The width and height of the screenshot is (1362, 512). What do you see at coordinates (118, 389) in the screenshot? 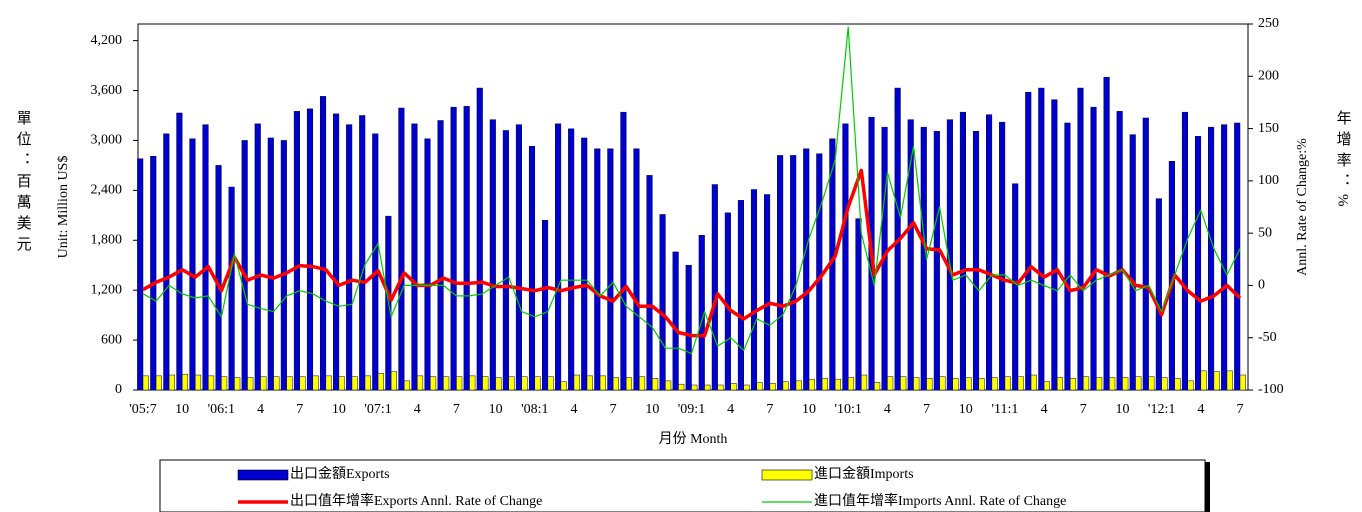
I see `y-tick-label: 0` at bounding box center [118, 389].